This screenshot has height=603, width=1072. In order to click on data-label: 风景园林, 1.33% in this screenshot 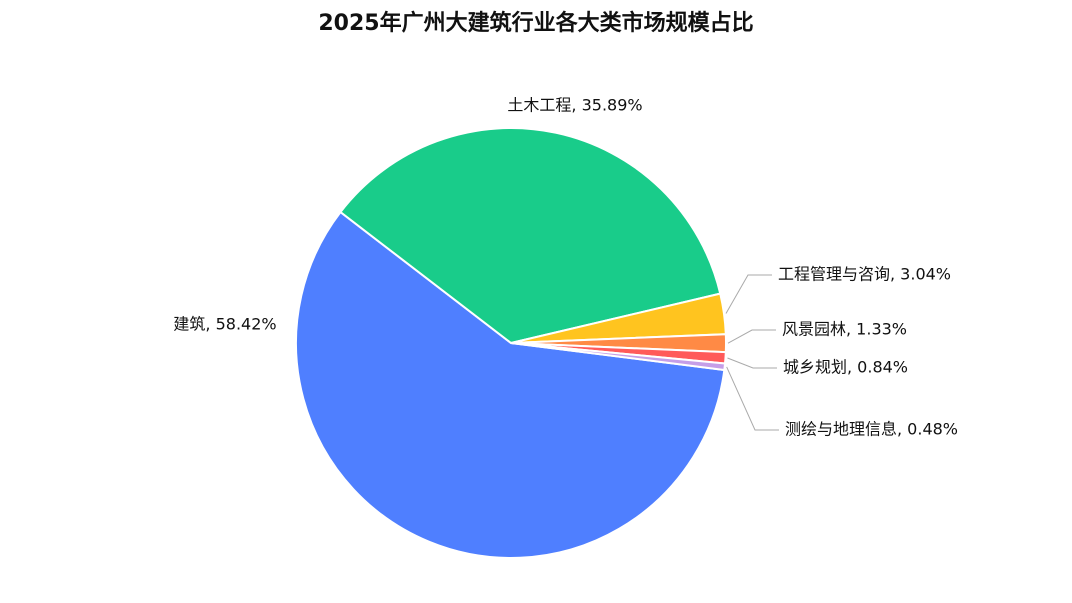, I will do `click(844, 329)`.